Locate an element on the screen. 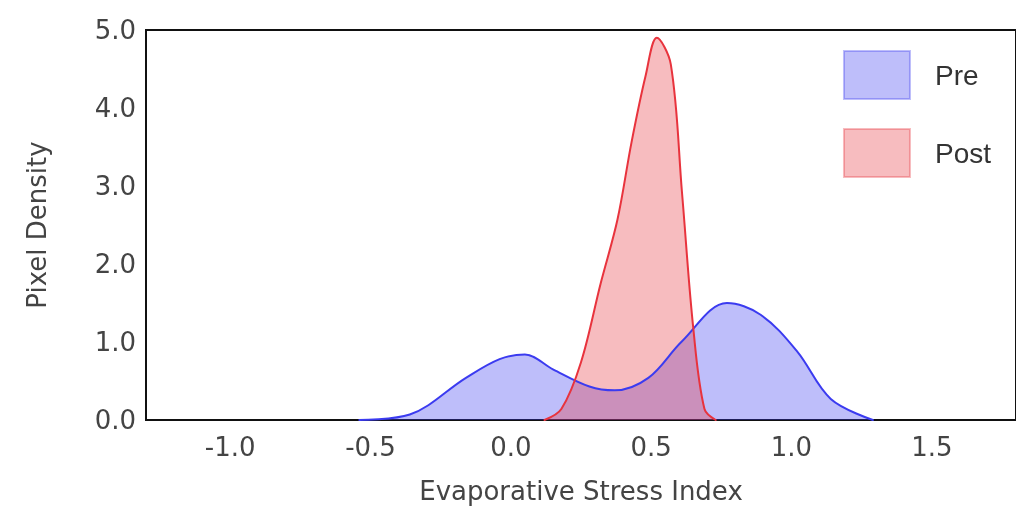 The width and height of the screenshot is (1016, 520). y-tick-label: 1.0 is located at coordinates (115, 342).